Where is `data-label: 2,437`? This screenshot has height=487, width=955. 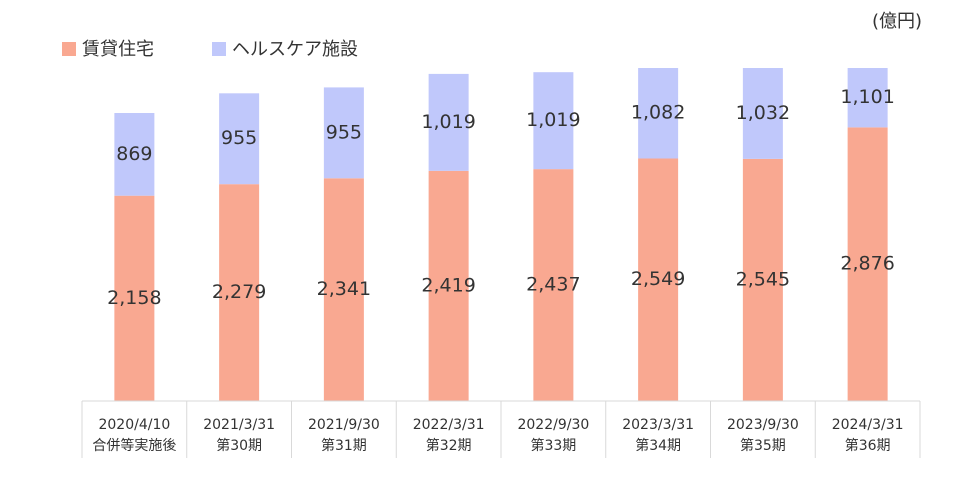 data-label: 2,437 is located at coordinates (553, 285).